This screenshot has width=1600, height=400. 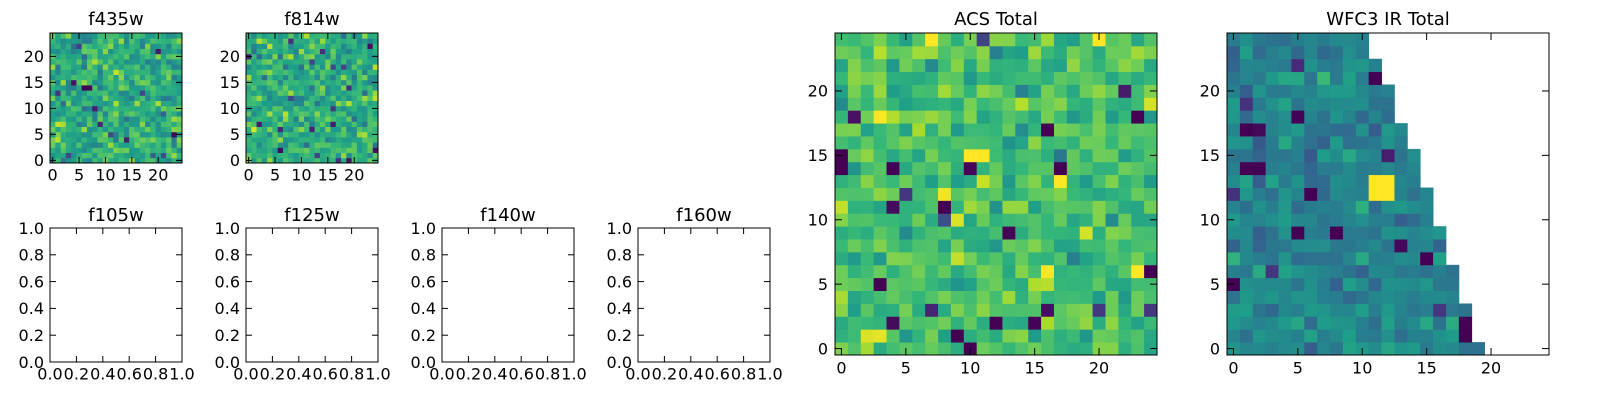 What do you see at coordinates (34, 82) in the screenshot?
I see `y-tick-label: 15` at bounding box center [34, 82].